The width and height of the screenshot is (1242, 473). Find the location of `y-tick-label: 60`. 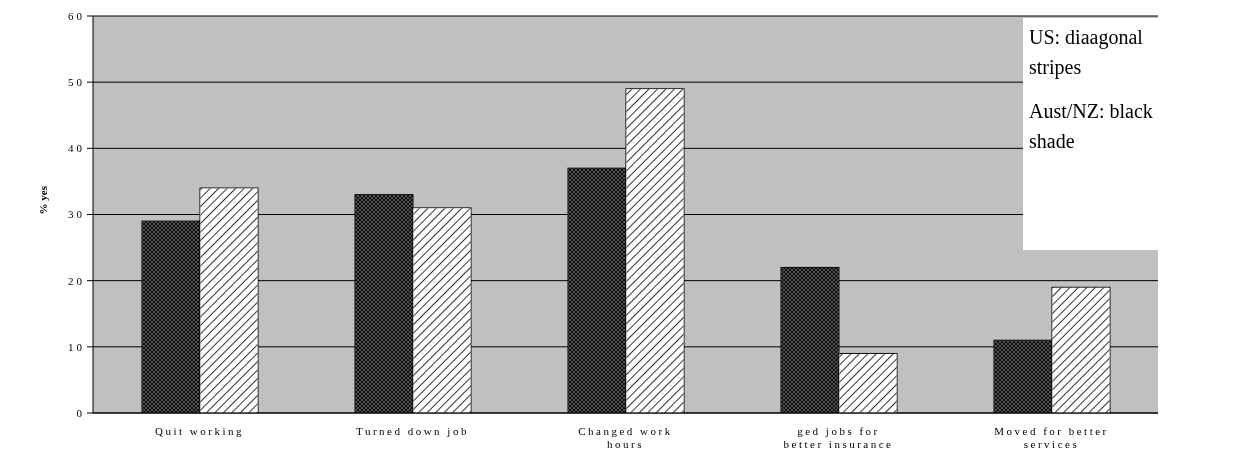

y-tick-label: 60 is located at coordinates (76, 15).